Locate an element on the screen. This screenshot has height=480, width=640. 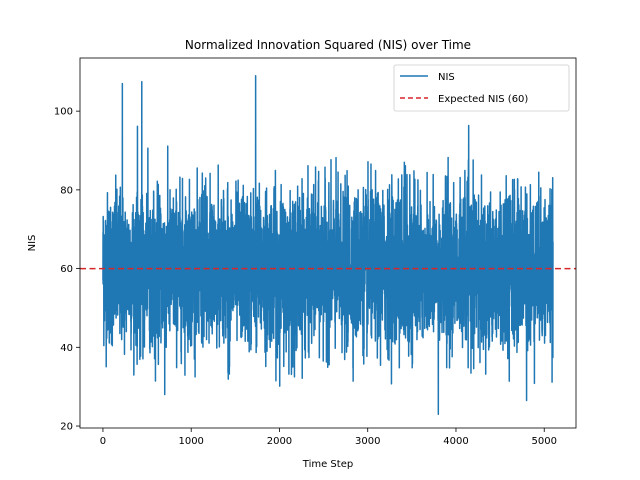
x-axis: 0 1000 2000 3000 4000 5000 is located at coordinates (328, 437).